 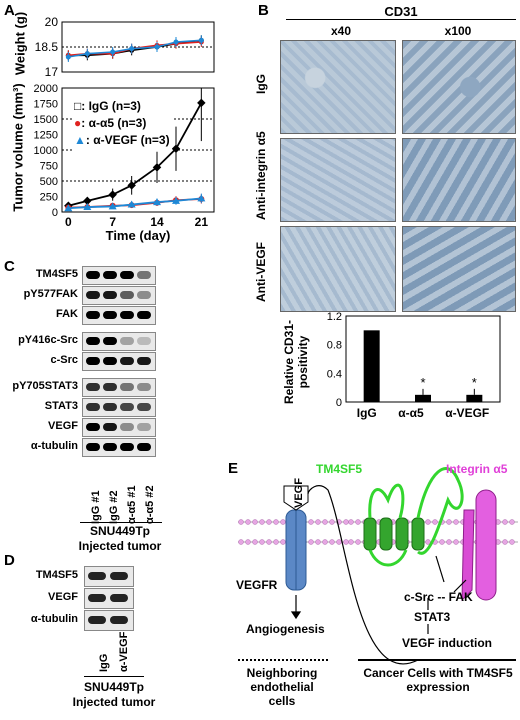 I want to click on weight-ylabel: Weight (g), so click(x=20, y=43).